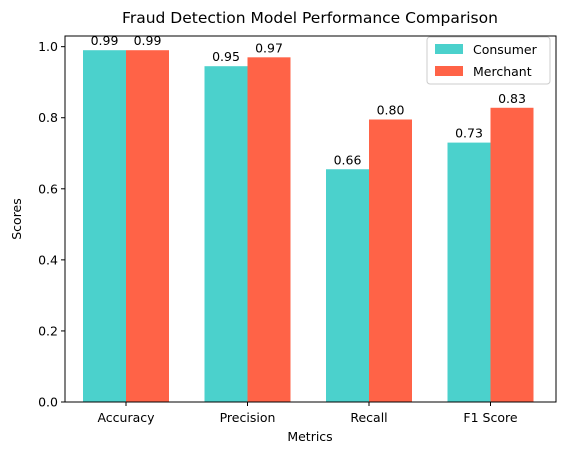 The height and width of the screenshot is (455, 567). What do you see at coordinates (48, 402) in the screenshot?
I see `y-tick-label-0: 0.0` at bounding box center [48, 402].